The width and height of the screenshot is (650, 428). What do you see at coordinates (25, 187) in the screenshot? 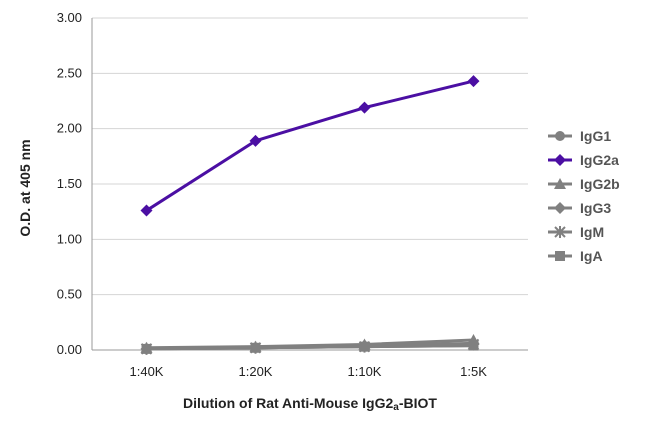
I see `y-axis-title: O.D. at 405 nm` at bounding box center [25, 187].